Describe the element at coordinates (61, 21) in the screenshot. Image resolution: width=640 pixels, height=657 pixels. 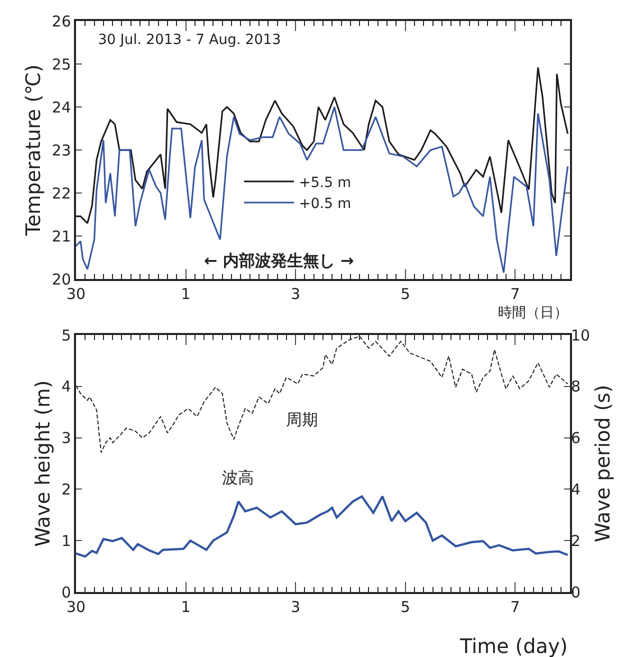
I see `y-tick-label: 26` at that location.